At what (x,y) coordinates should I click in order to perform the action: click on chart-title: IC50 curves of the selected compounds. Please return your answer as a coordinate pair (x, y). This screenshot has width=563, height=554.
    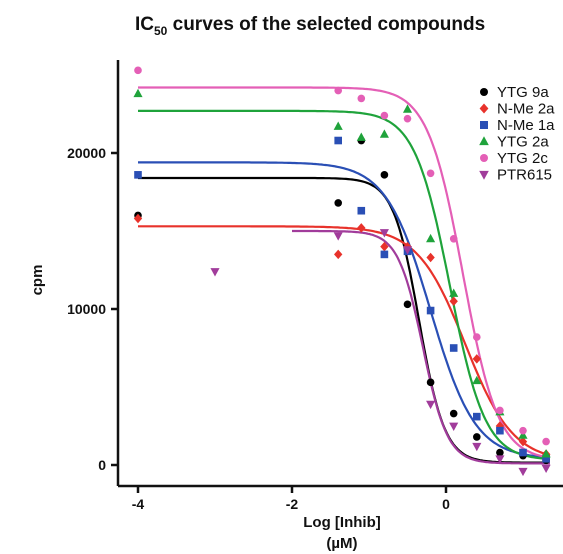
    Looking at the image, I should click on (310, 26).